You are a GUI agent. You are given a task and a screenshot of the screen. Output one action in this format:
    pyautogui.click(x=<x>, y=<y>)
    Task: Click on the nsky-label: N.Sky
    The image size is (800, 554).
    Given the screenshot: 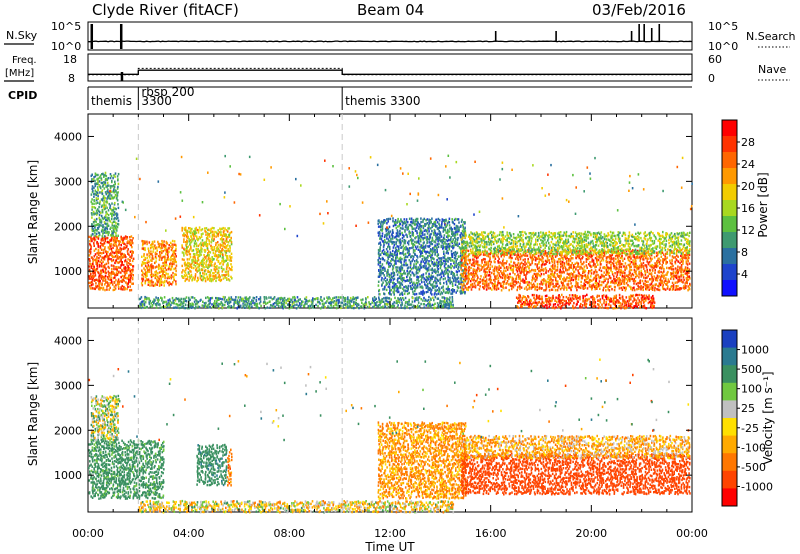 What is the action you would take?
    pyautogui.click(x=22, y=35)
    